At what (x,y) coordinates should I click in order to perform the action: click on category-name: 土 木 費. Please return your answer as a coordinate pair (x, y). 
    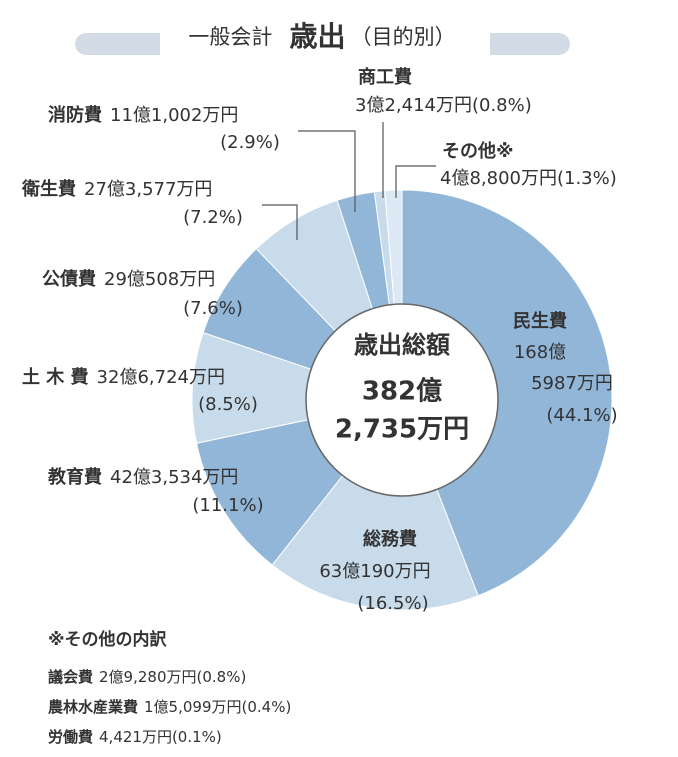
    Looking at the image, I should click on (55, 377).